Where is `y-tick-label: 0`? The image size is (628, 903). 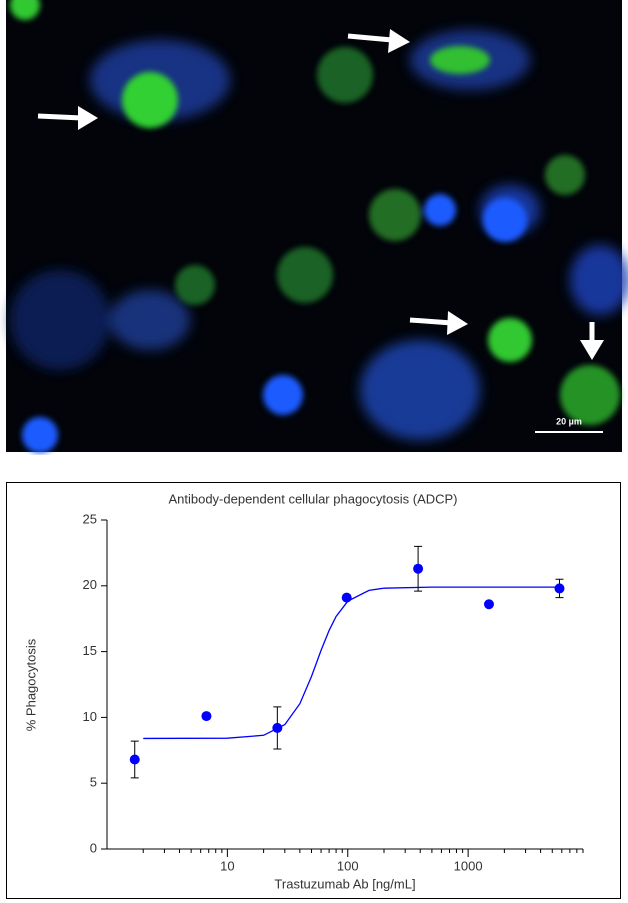
y-tick-label: 0 is located at coordinates (93, 847).